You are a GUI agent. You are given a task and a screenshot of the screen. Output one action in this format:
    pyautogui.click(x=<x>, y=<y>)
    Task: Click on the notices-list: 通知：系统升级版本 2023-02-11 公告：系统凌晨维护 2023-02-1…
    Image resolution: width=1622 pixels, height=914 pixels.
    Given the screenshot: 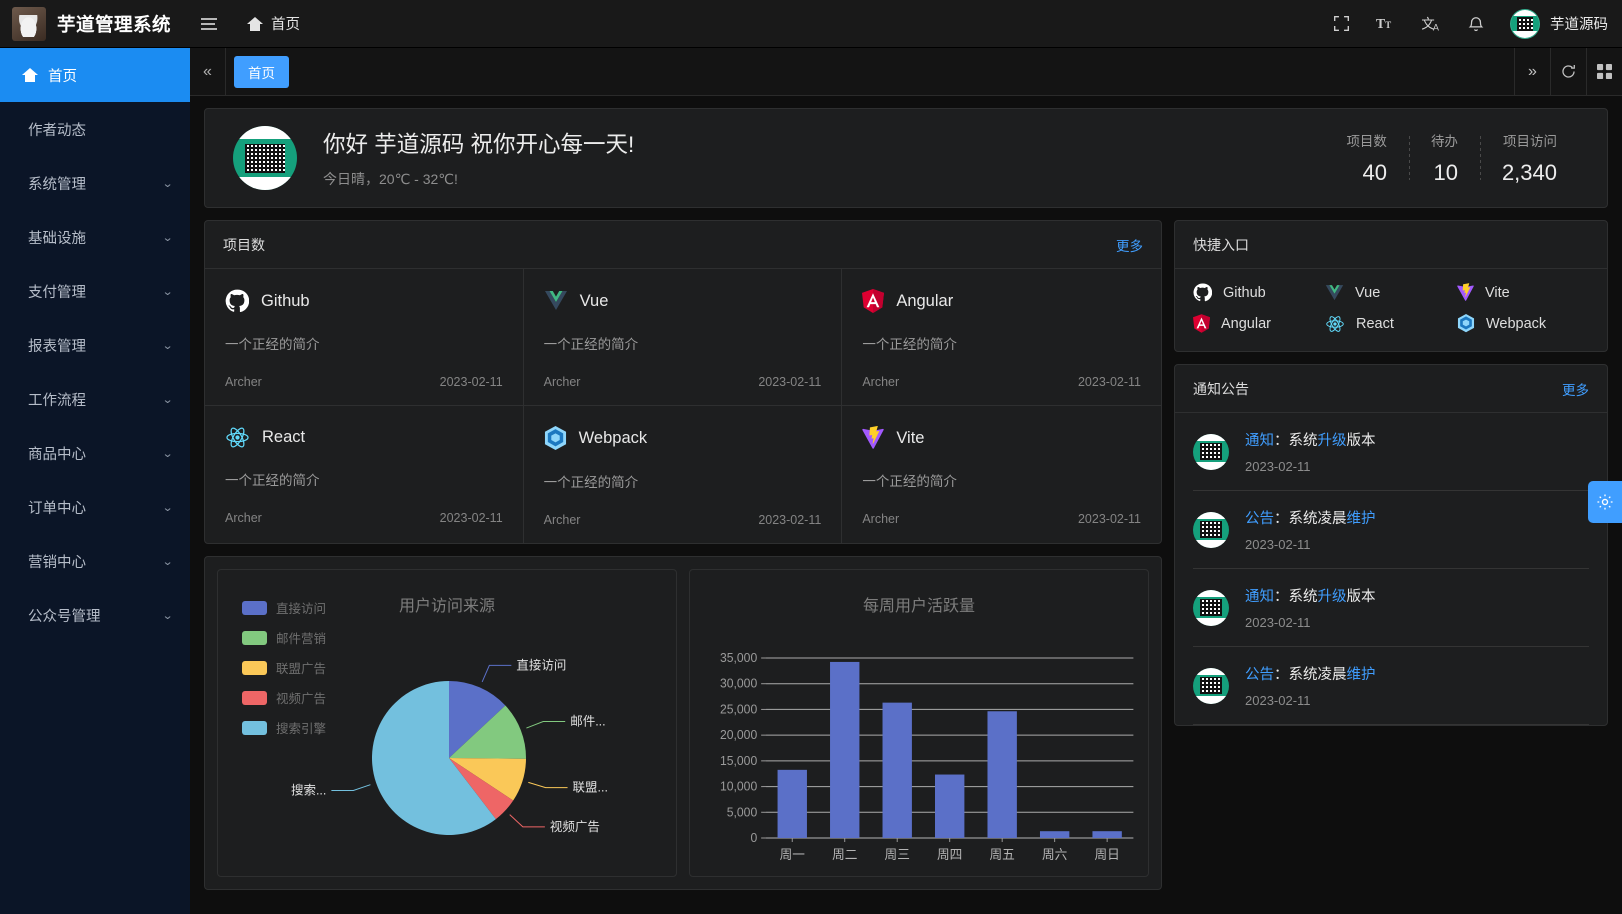 What is the action you would take?
    pyautogui.click(x=1391, y=569)
    